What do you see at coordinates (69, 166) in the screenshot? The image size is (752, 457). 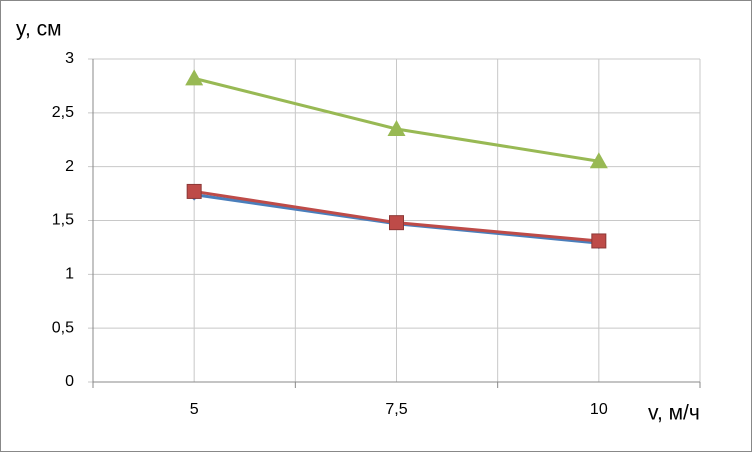 I see `y-tick-label: 2` at bounding box center [69, 166].